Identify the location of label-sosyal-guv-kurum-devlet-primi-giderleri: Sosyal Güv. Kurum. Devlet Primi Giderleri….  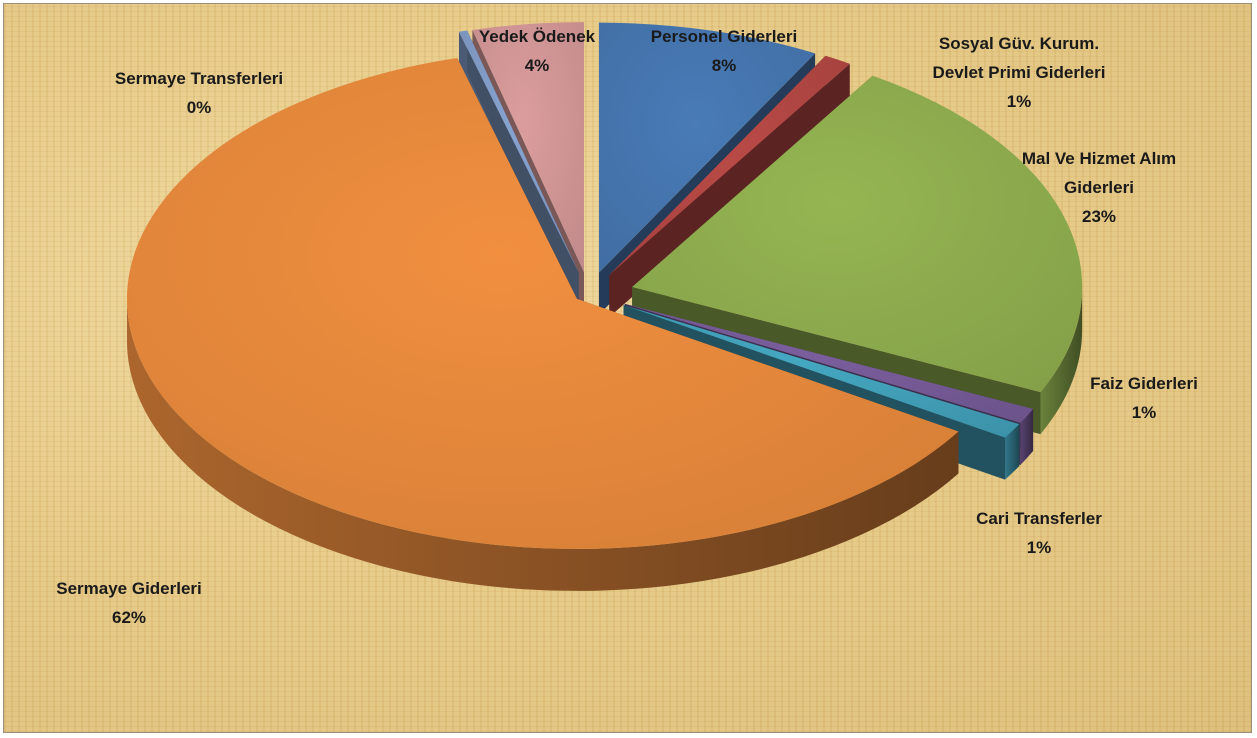
(1019, 72).